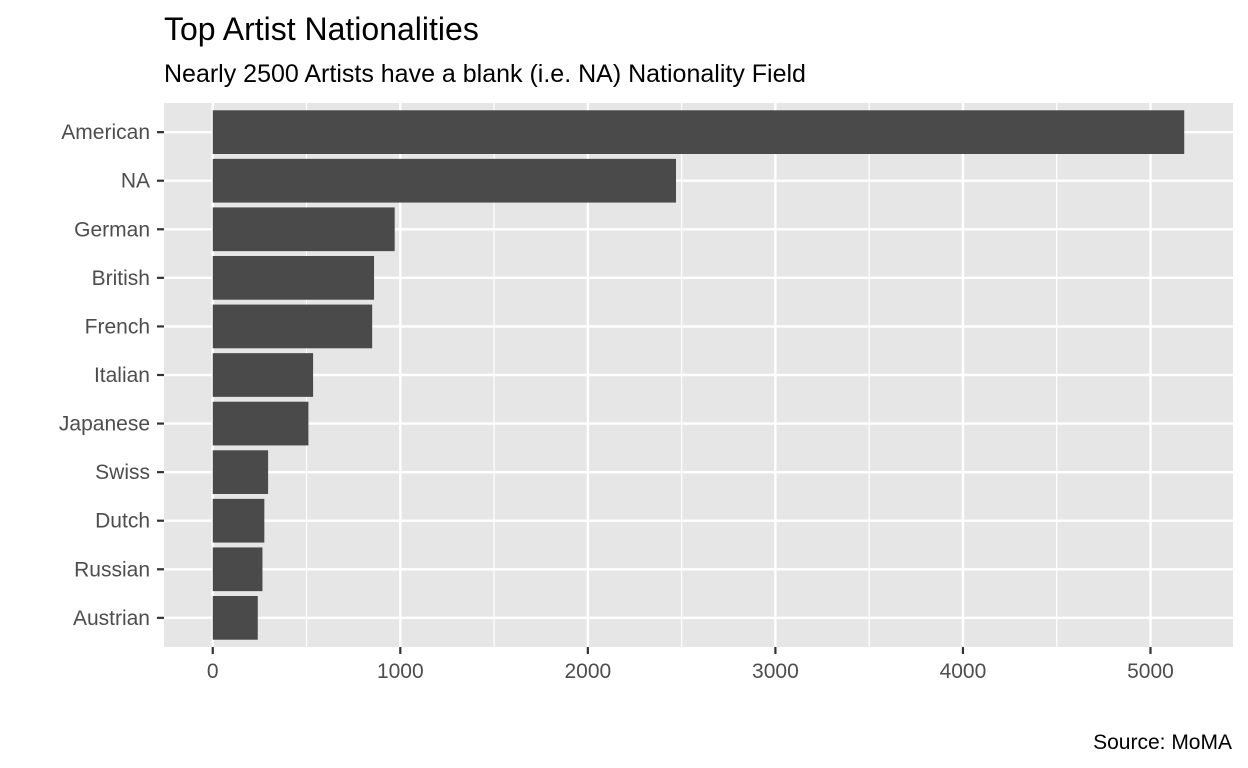 The height and width of the screenshot is (768, 1248). I want to click on y-tick-label: American, so click(105, 132).